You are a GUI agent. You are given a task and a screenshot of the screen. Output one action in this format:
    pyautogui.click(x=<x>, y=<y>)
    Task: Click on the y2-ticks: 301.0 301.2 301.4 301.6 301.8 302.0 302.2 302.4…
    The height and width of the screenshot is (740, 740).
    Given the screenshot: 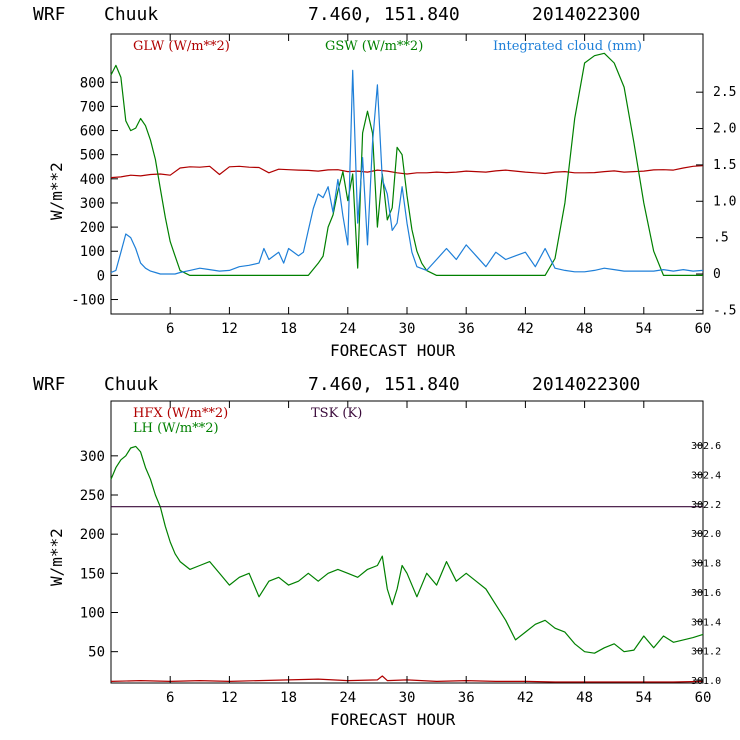 What is the action you would take?
    pyautogui.click(x=706, y=564)
    